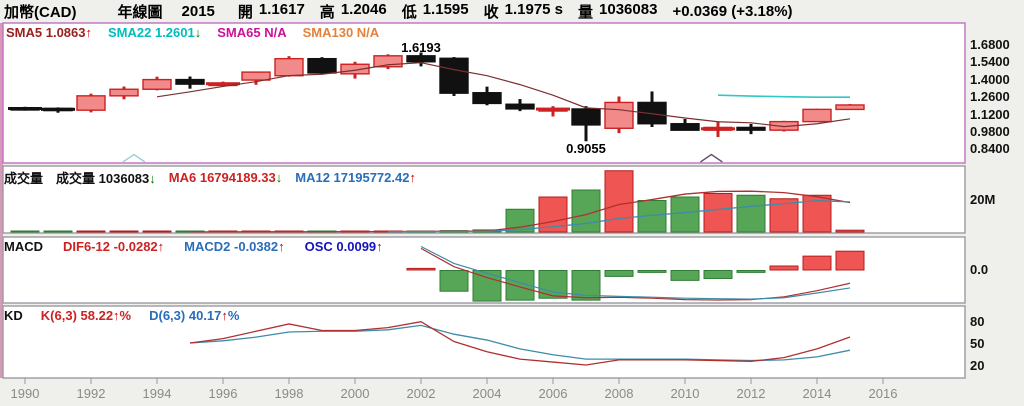 This screenshot has height=406, width=1024. Describe the element at coordinates (353, 11) in the screenshot. I see `high-quote: 高 1.2046` at that location.